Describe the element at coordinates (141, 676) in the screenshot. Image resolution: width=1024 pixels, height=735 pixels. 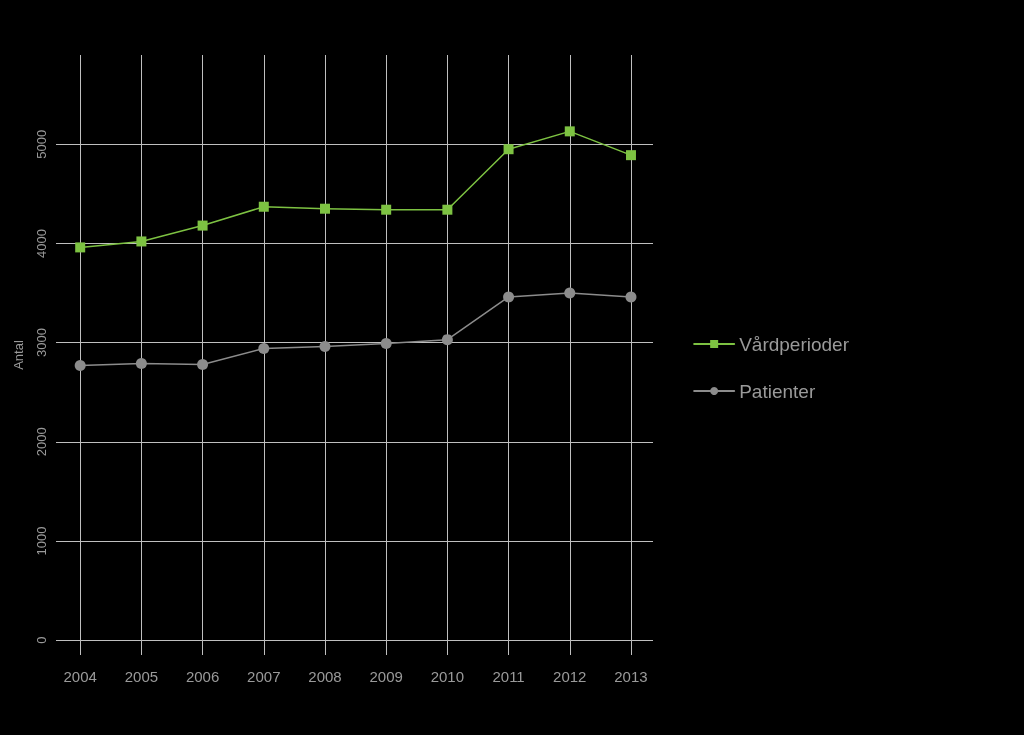
I see `x-tick-label: 2005` at that location.